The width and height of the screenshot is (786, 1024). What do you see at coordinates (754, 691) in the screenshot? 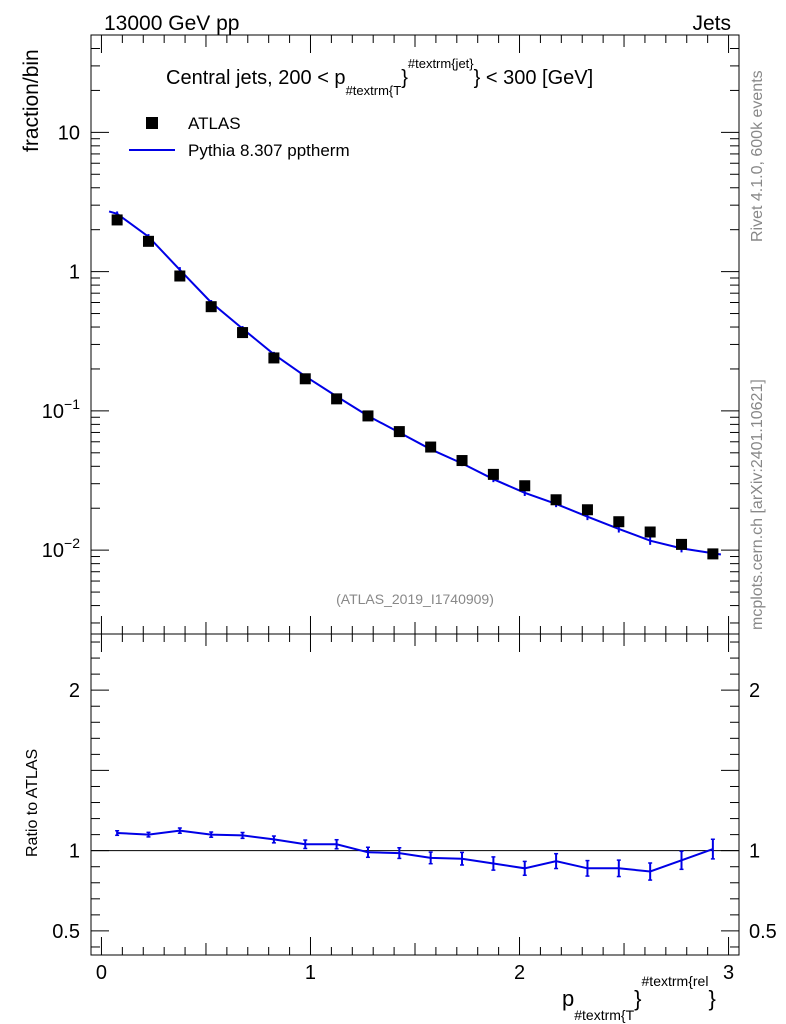
I see `ratio-y-tick-label-right: 2` at bounding box center [754, 691].